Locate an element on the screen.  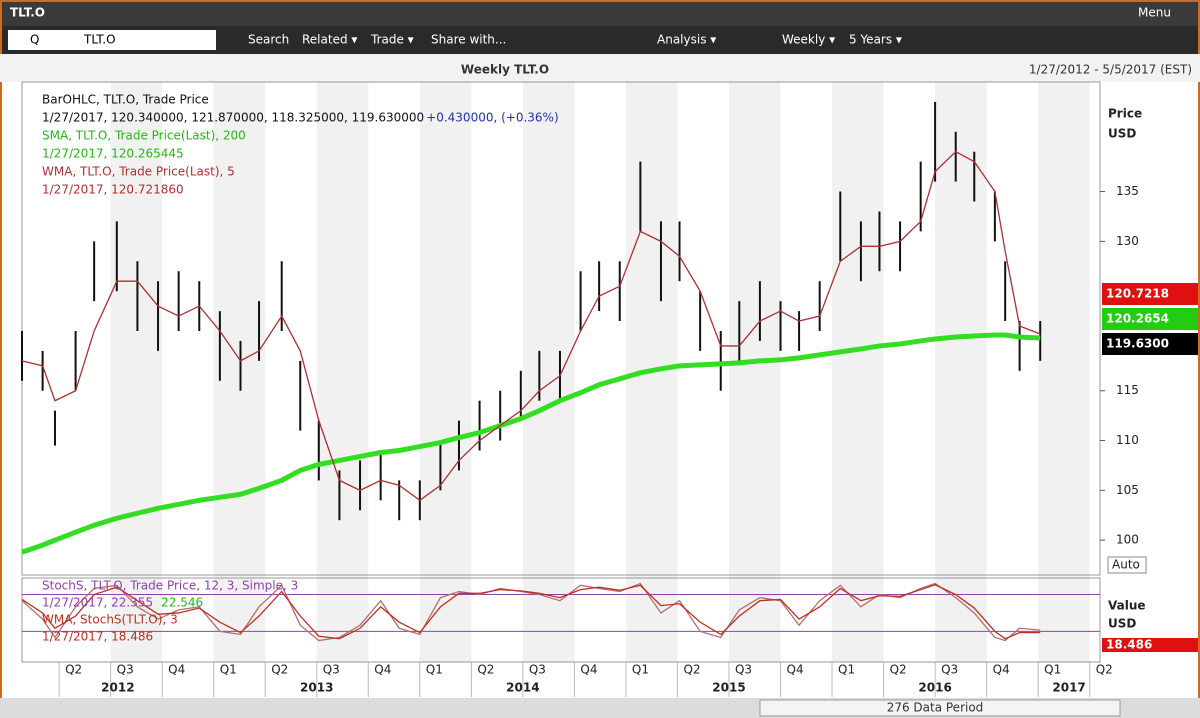
year-label: 2015 is located at coordinates (728, 688).